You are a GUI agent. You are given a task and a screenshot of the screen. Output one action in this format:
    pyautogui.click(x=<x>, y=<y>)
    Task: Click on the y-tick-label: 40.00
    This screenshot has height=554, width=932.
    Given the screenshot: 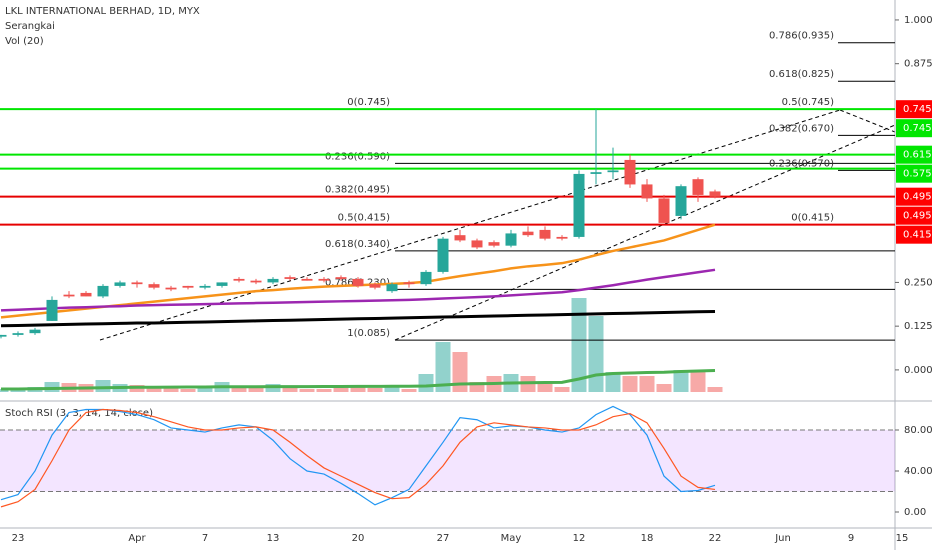 What is the action you would take?
    pyautogui.click(x=918, y=471)
    